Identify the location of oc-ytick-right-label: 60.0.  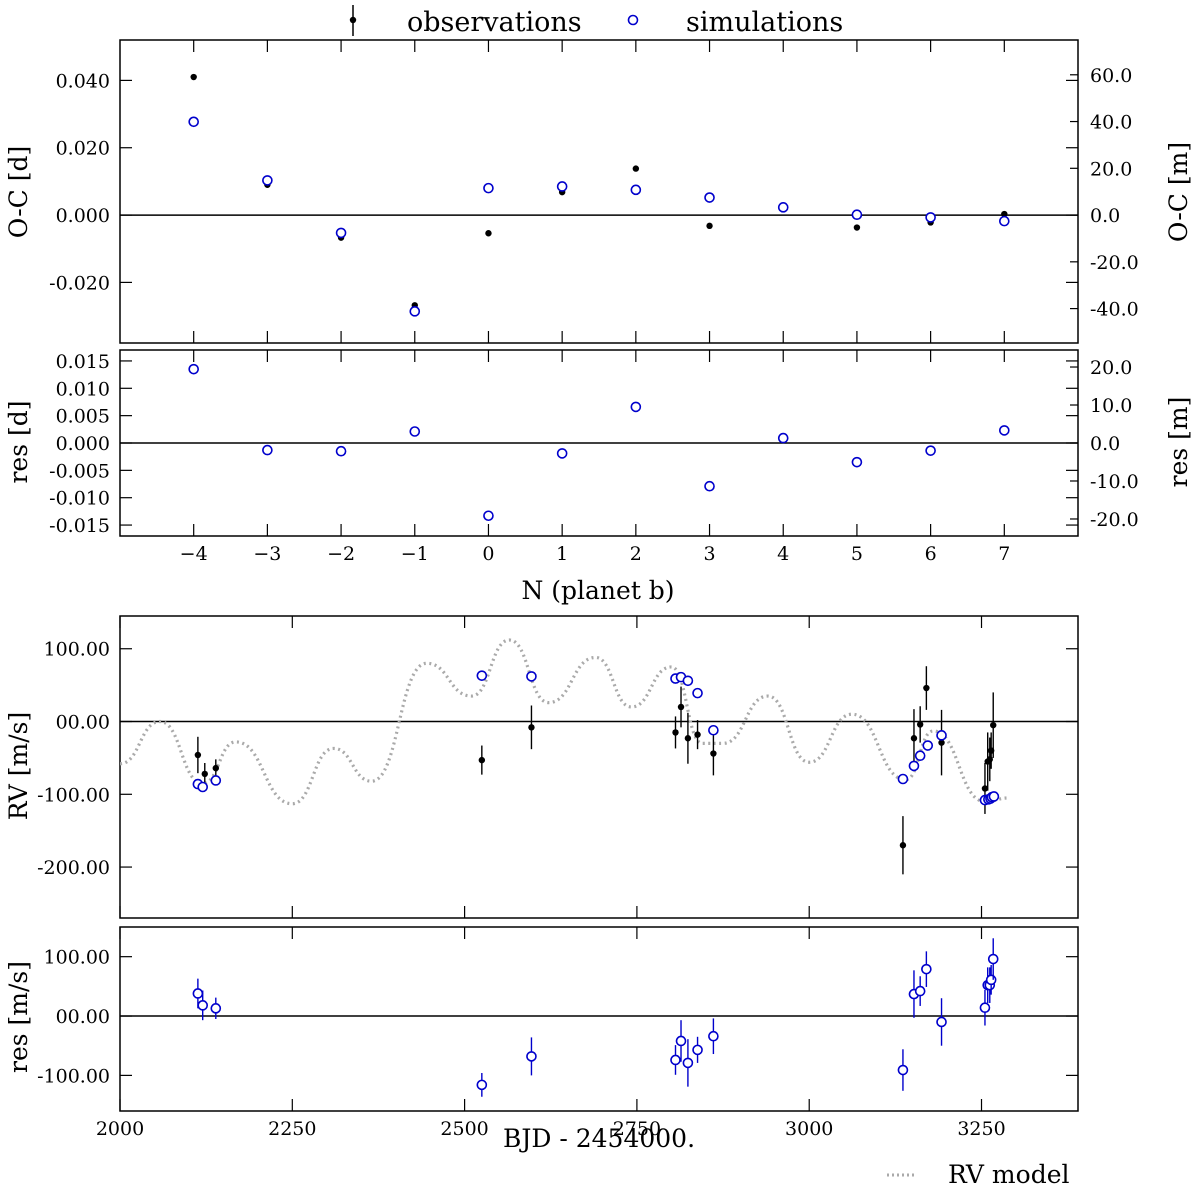
(1111, 76).